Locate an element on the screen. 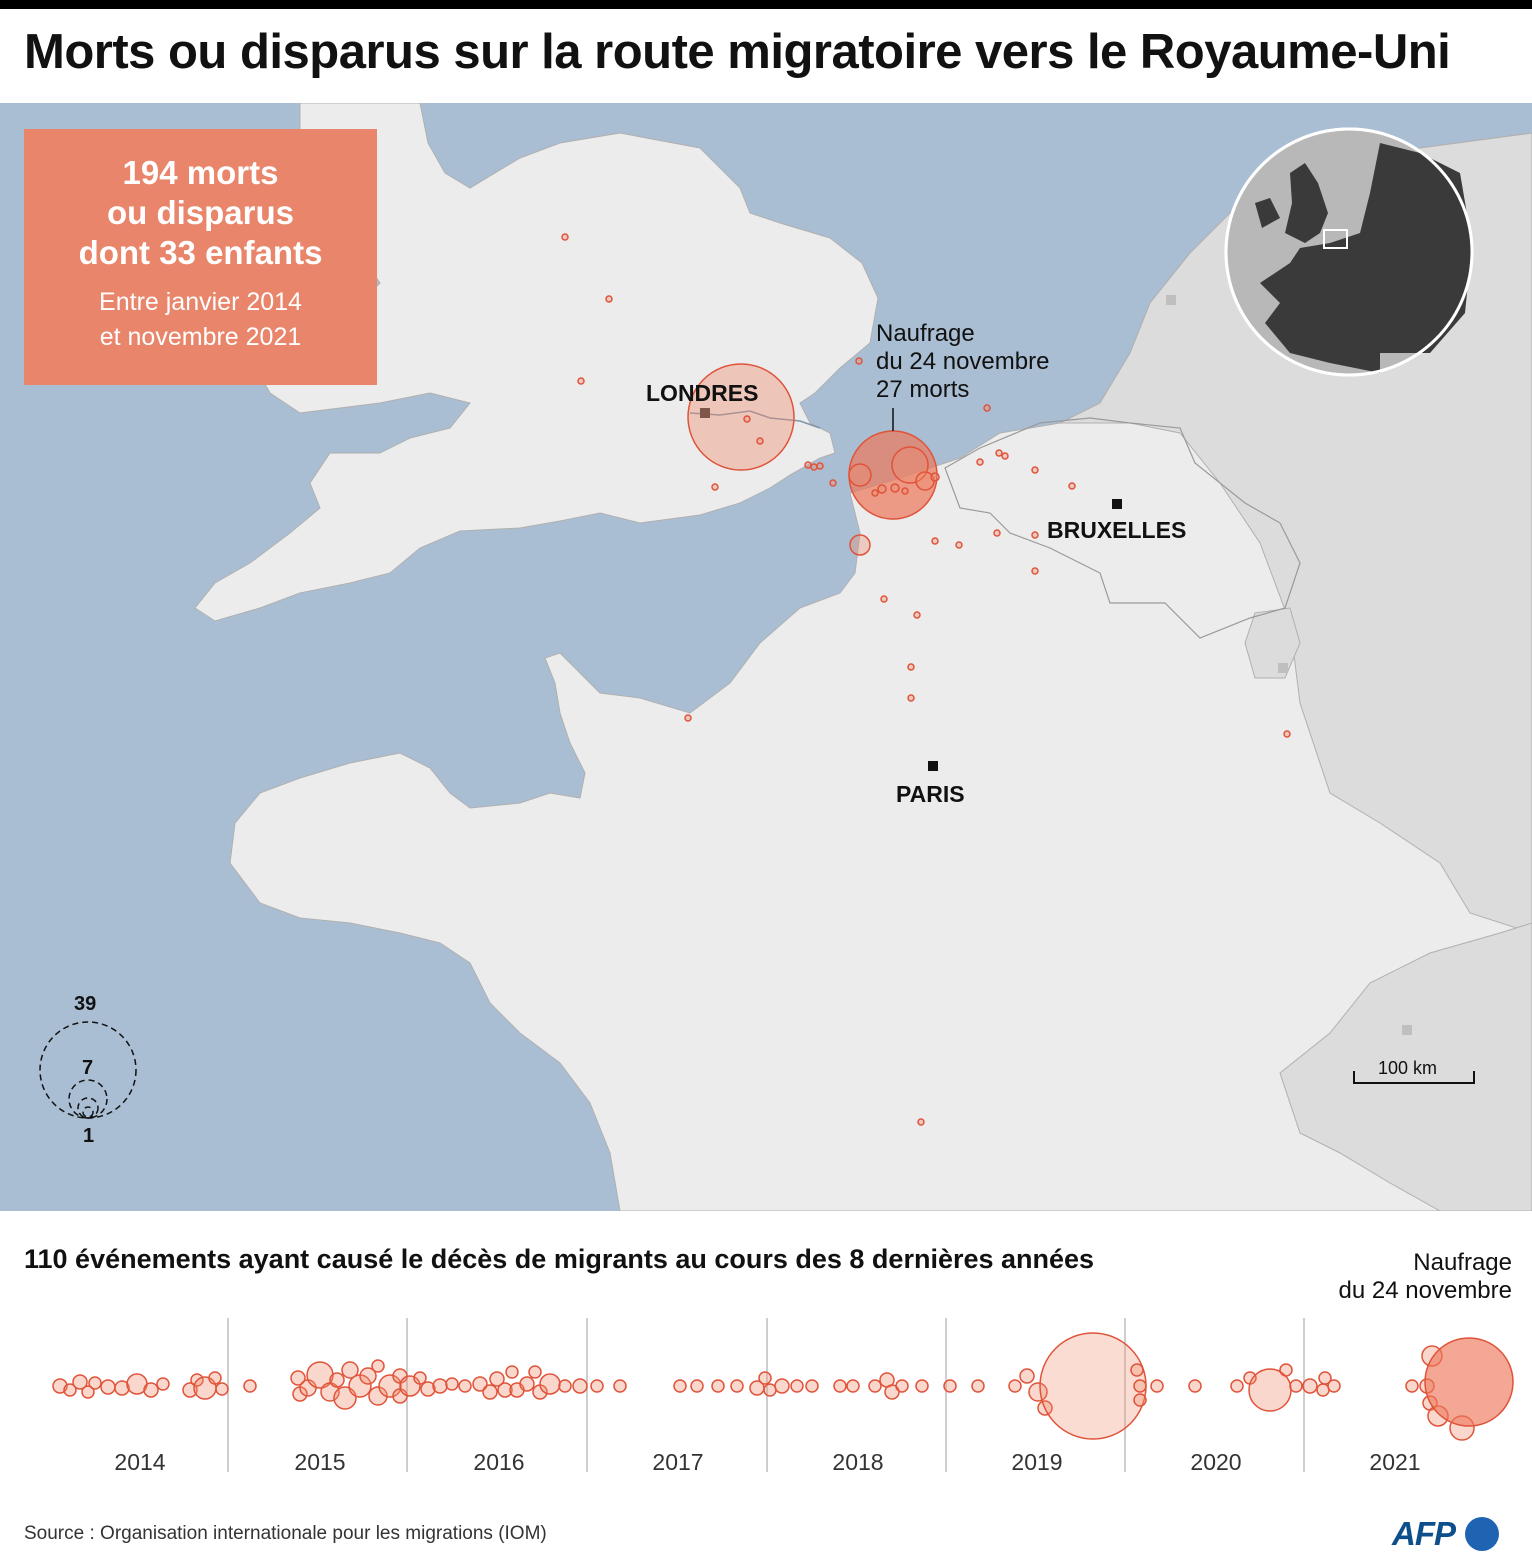 This screenshot has height=1568, width=1532. city-label-brussels: BRUXELLES is located at coordinates (1117, 530).